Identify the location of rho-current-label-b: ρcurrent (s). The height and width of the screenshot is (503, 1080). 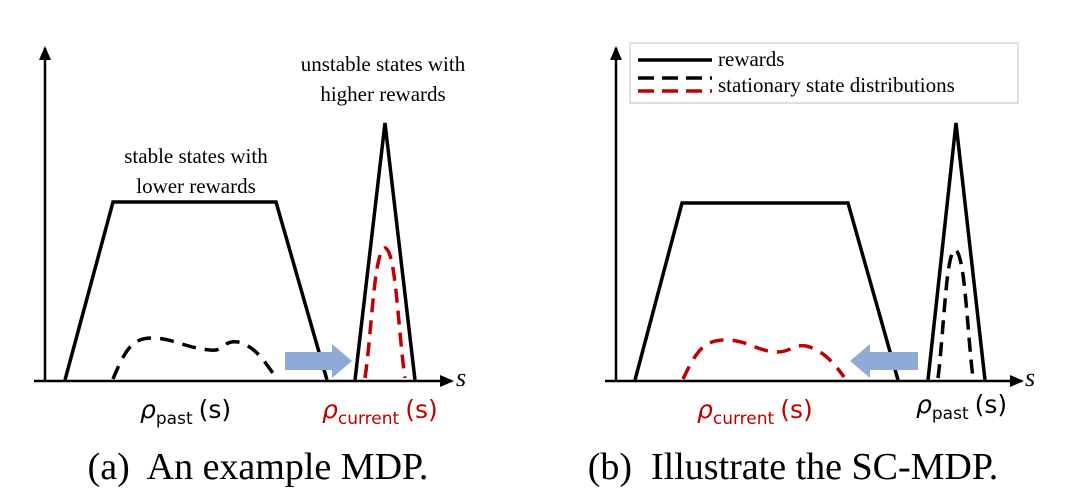
(755, 412).